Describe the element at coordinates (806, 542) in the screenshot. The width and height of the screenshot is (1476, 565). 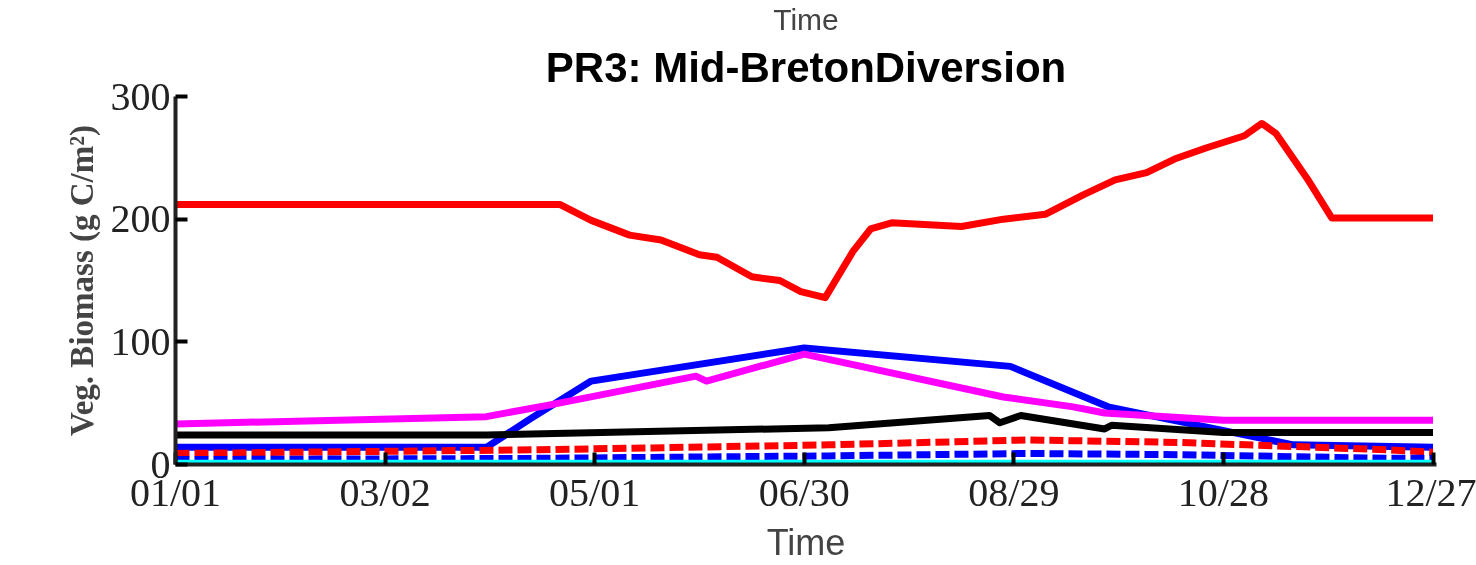
I see `x-axis-title: Time` at that location.